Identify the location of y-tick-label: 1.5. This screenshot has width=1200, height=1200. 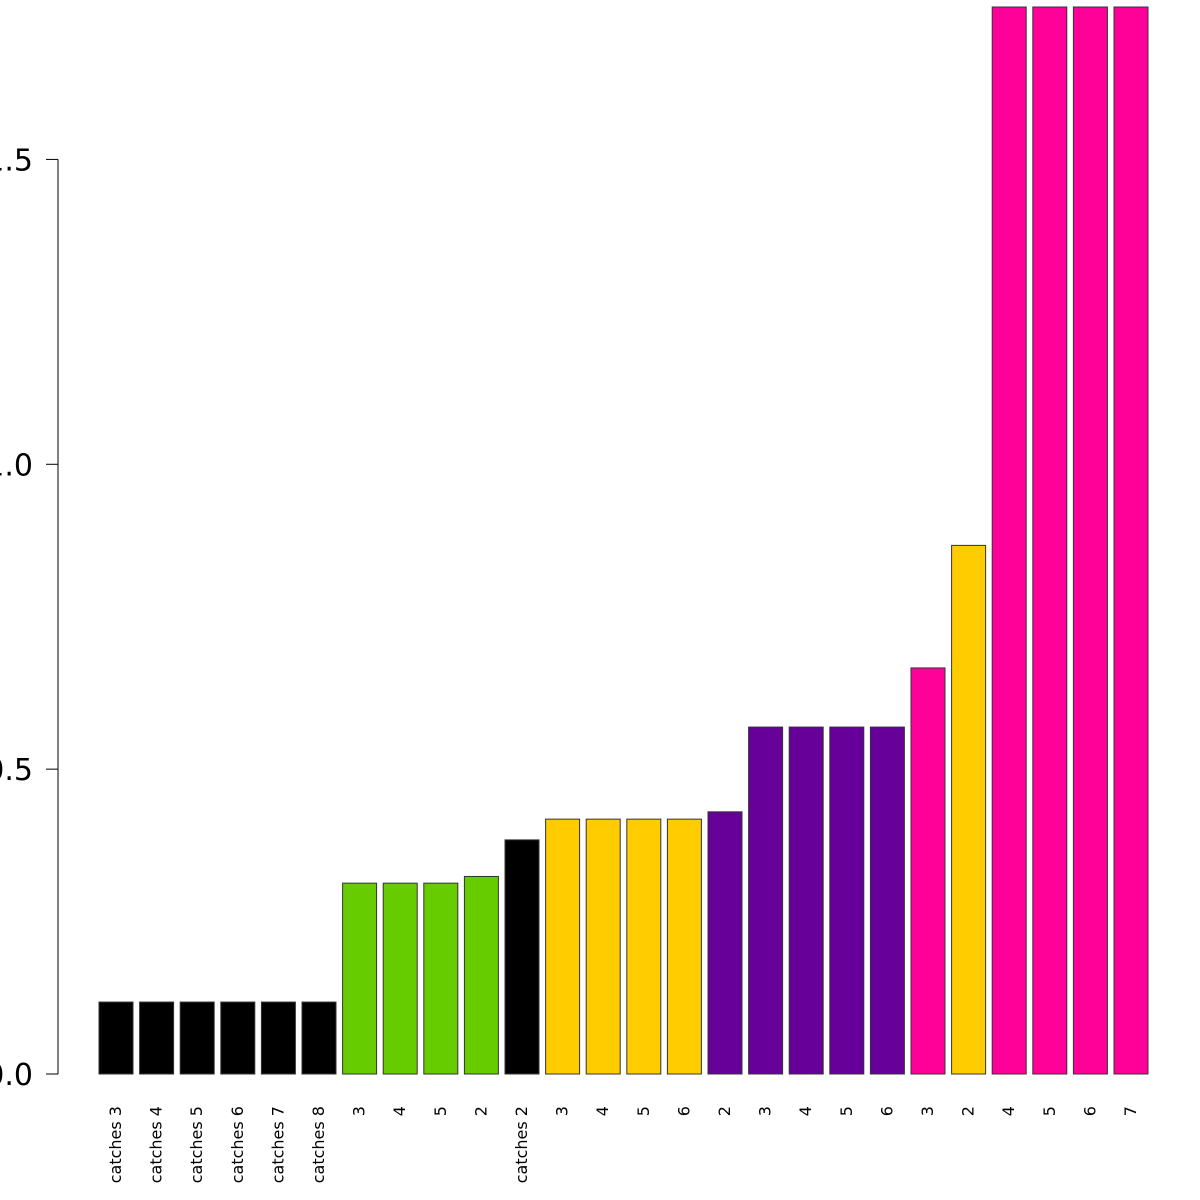
(16, 160).